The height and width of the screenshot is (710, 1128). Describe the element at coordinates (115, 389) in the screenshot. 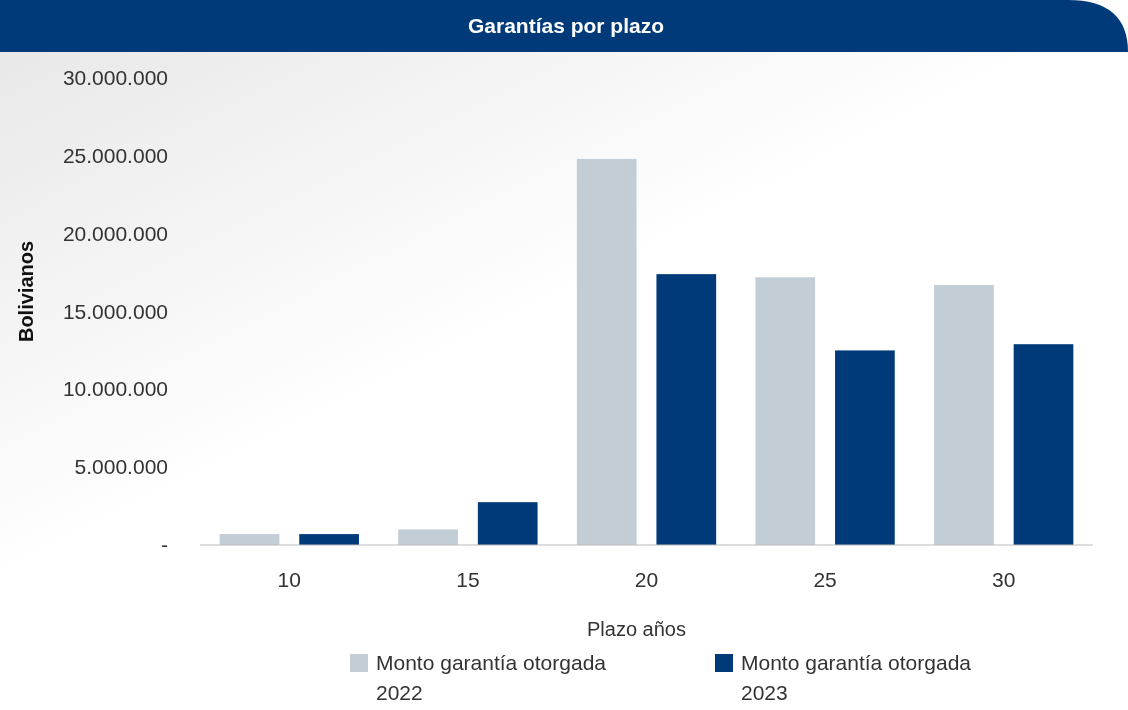

I see `y-tick-label: 10.000.000` at that location.